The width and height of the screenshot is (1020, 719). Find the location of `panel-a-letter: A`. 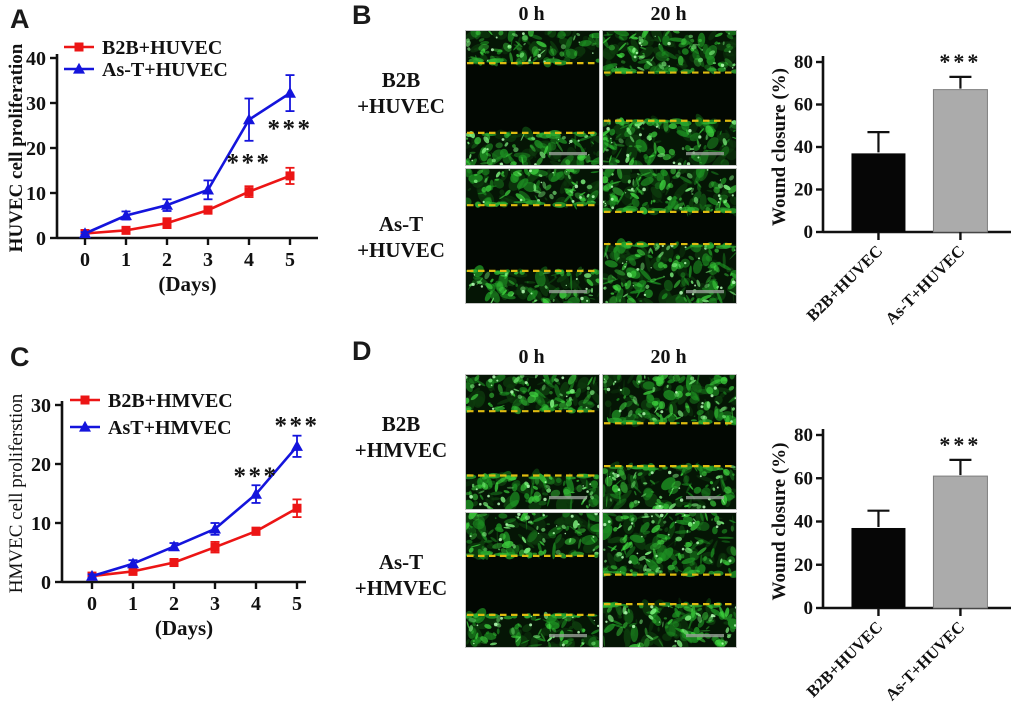

panel-a-letter: A is located at coordinates (20, 19).